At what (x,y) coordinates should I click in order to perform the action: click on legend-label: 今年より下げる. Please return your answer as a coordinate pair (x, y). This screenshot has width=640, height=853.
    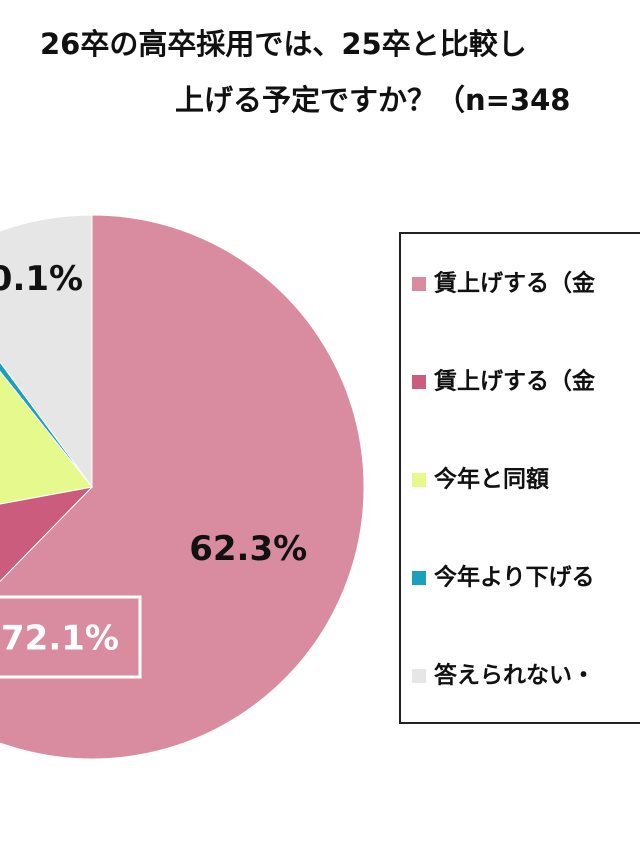
    Looking at the image, I should click on (514, 577).